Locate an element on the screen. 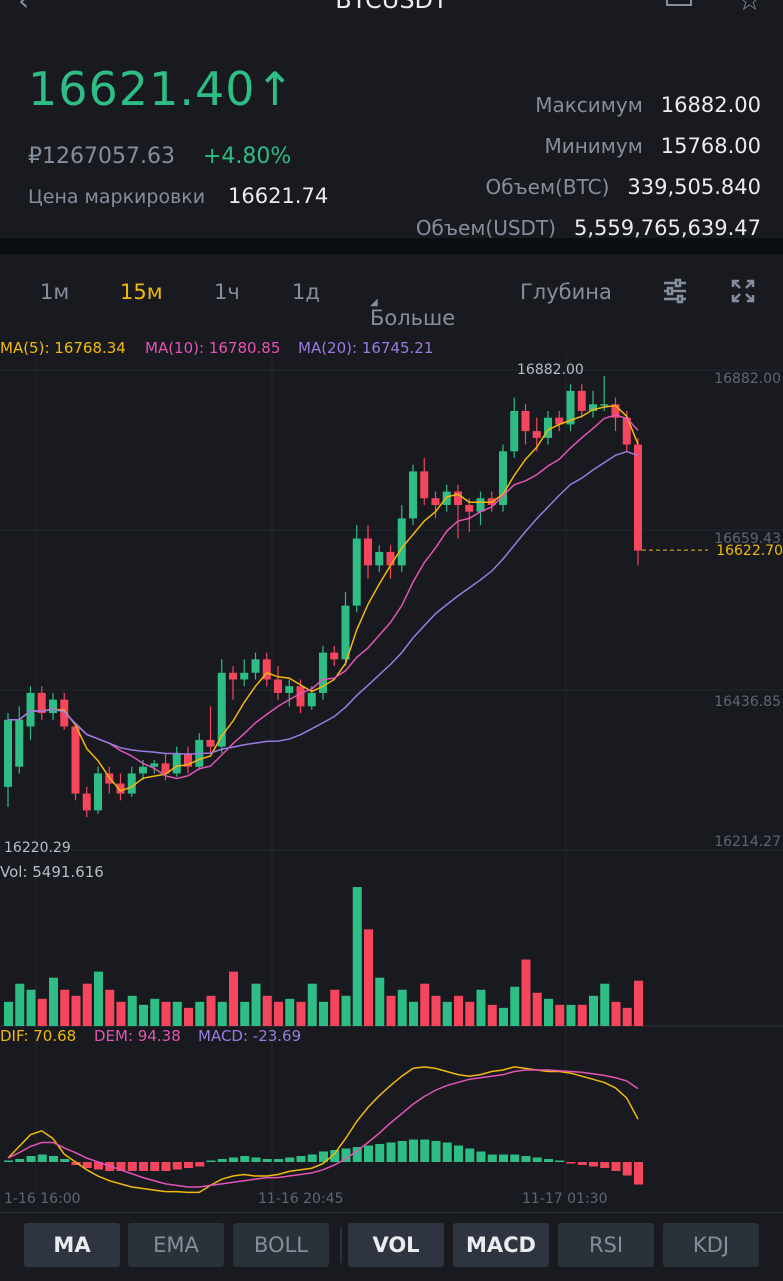  tab-1d: 1д is located at coordinates (306, 292).